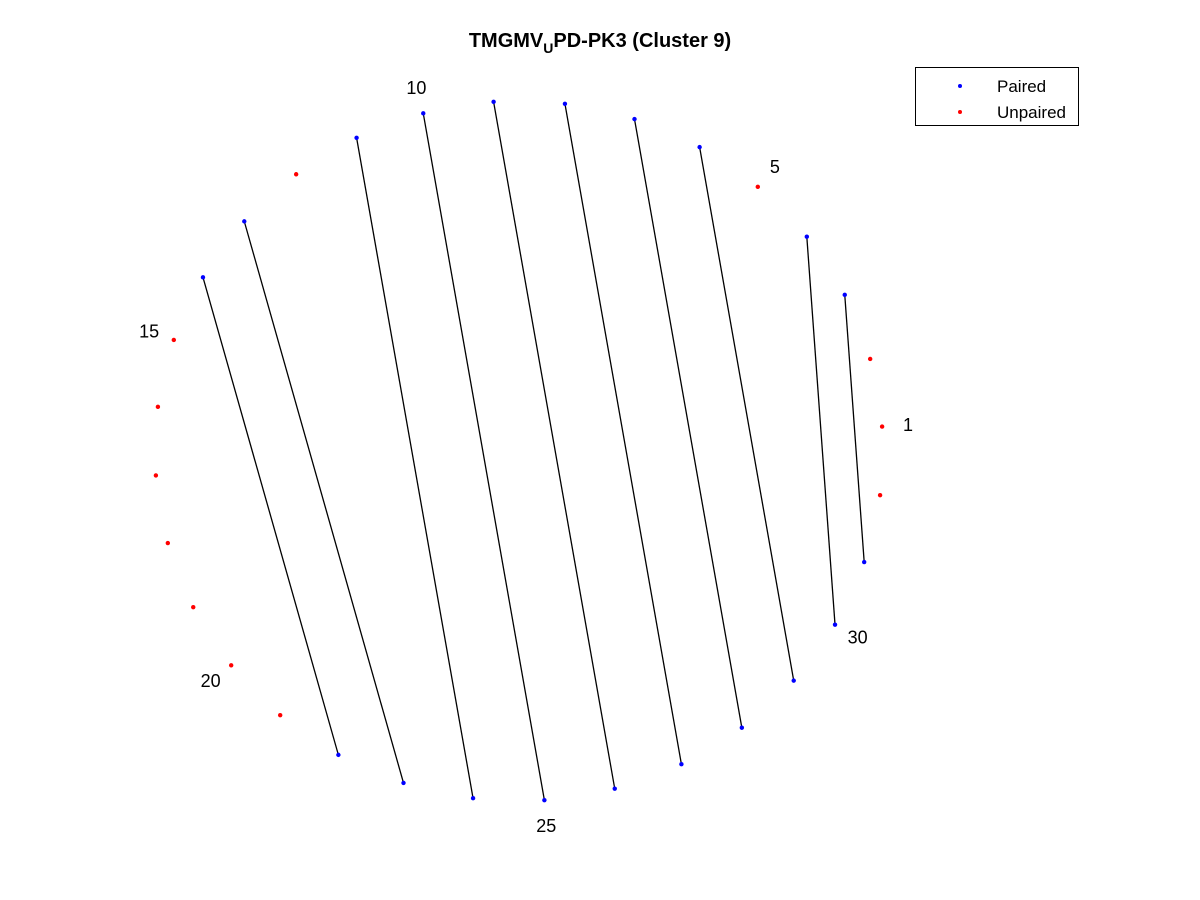 This screenshot has width=1200, height=900. What do you see at coordinates (1031, 112) in the screenshot?
I see `legend-label-unpaired: Unpaired` at bounding box center [1031, 112].